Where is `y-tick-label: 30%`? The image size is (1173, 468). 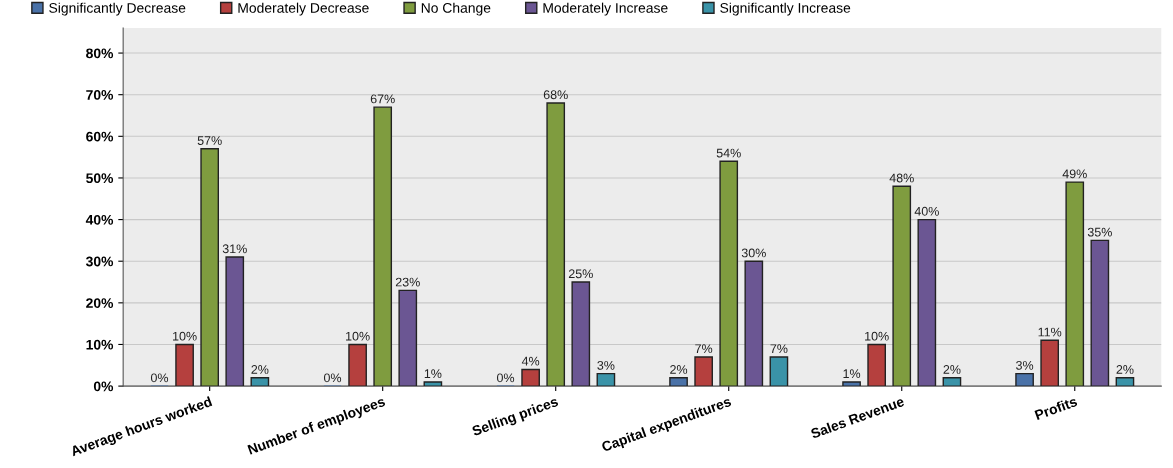 y-tick-label: 30% is located at coordinates (99, 261).